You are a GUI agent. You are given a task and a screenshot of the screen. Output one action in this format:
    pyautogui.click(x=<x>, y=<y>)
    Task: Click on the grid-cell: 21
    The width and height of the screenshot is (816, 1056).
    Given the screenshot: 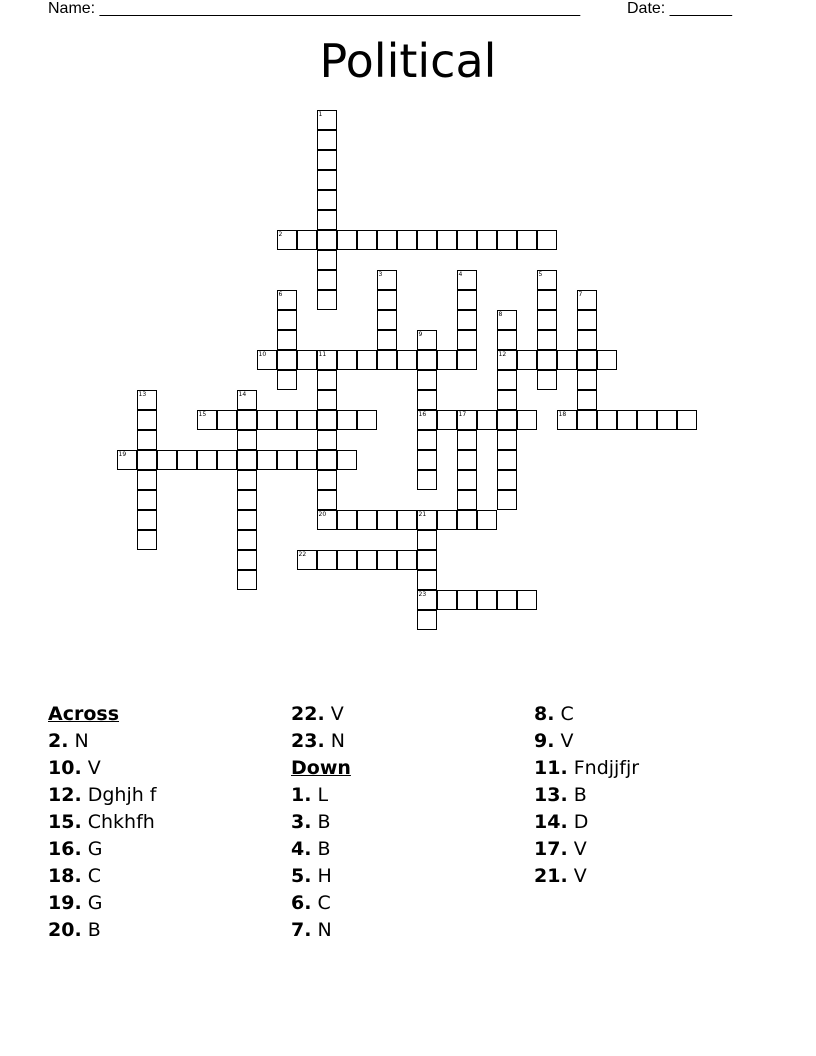 What is the action you would take?
    pyautogui.click(x=426, y=519)
    